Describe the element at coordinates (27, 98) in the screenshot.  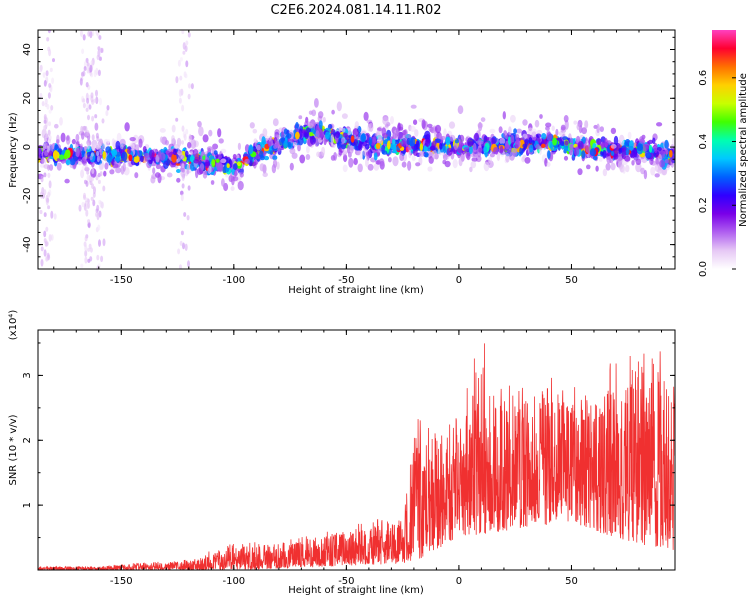
I see `spectrogram-y-tick-label: 20` at that location.